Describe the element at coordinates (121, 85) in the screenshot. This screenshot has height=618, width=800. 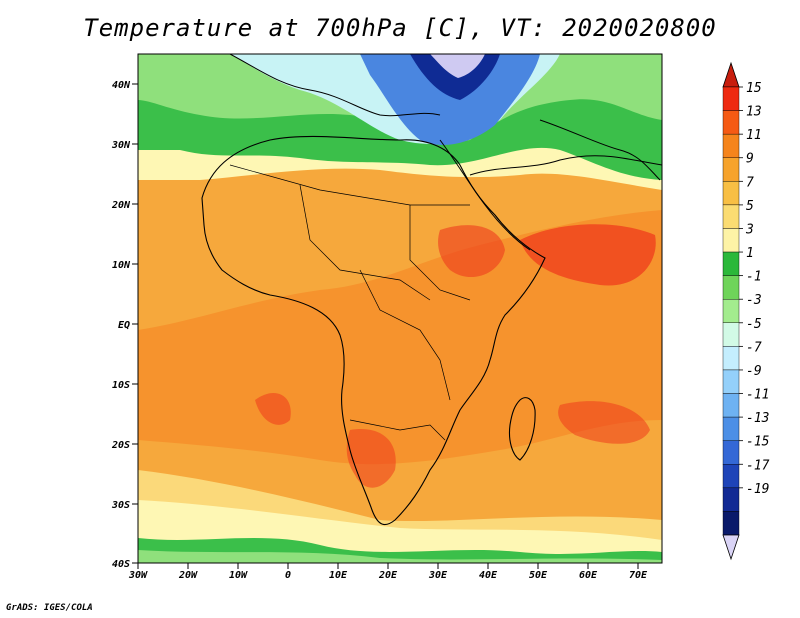
I see `lat-tick-label: 40N` at that location.